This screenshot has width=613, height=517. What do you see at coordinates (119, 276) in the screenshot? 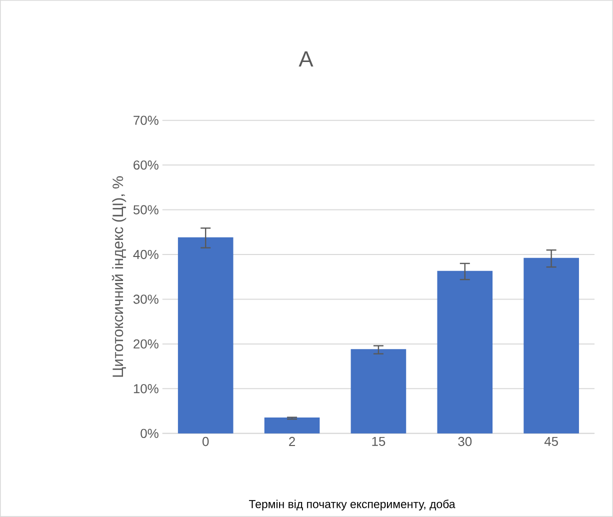
I see `y-axis-title: Цитотоксичний індекс (ЦІ), %` at bounding box center [119, 276].